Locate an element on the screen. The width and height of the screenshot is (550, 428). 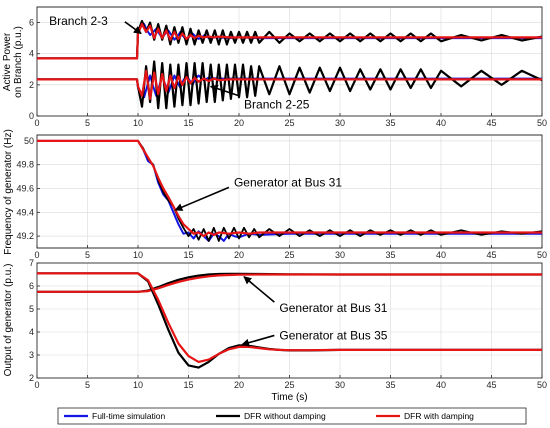
y-tick-label: 3 is located at coordinates (31, 355).